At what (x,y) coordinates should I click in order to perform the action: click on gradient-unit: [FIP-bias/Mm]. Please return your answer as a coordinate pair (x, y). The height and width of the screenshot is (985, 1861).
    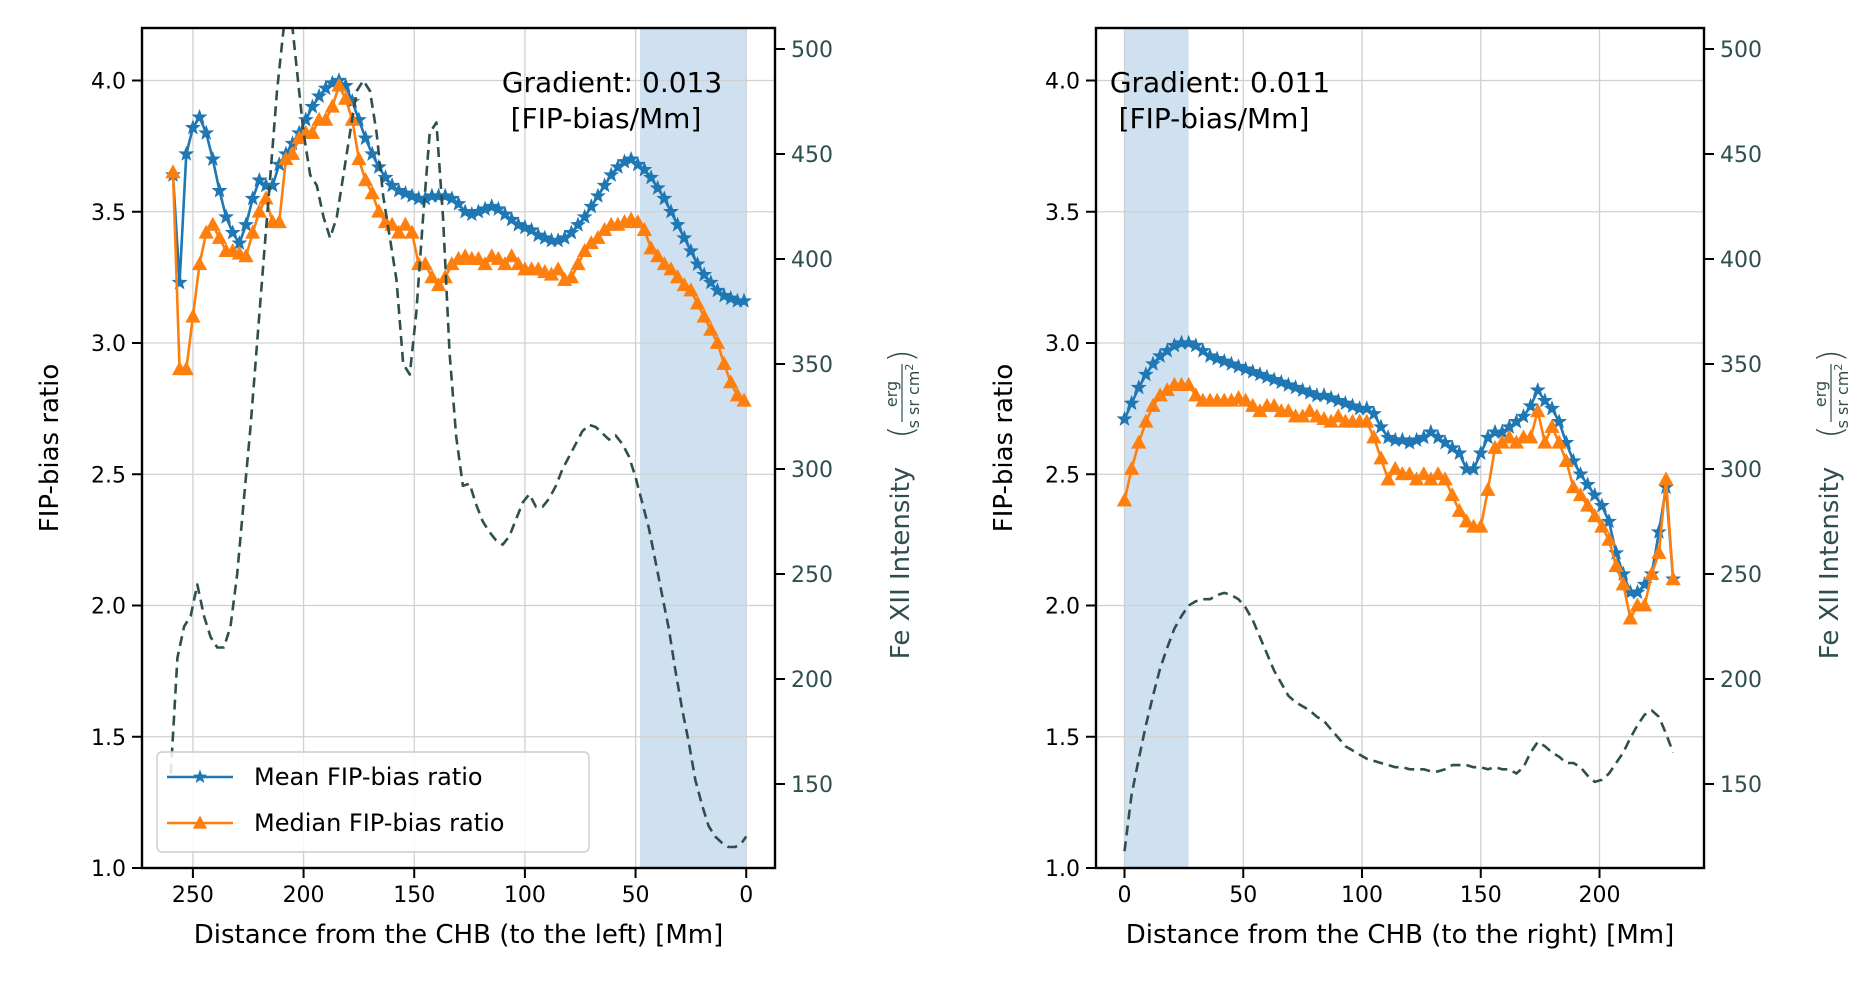
    Looking at the image, I should click on (1214, 118).